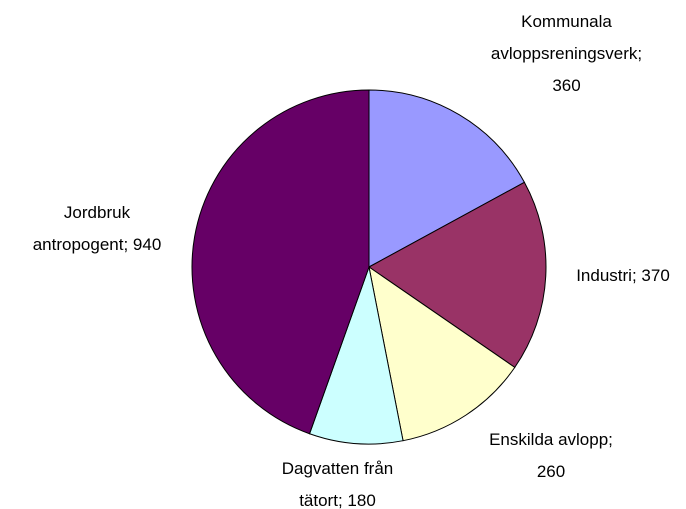 The width and height of the screenshot is (686, 509). Describe the element at coordinates (551, 439) in the screenshot. I see `slice-name: Enskilda avlopp;` at that location.